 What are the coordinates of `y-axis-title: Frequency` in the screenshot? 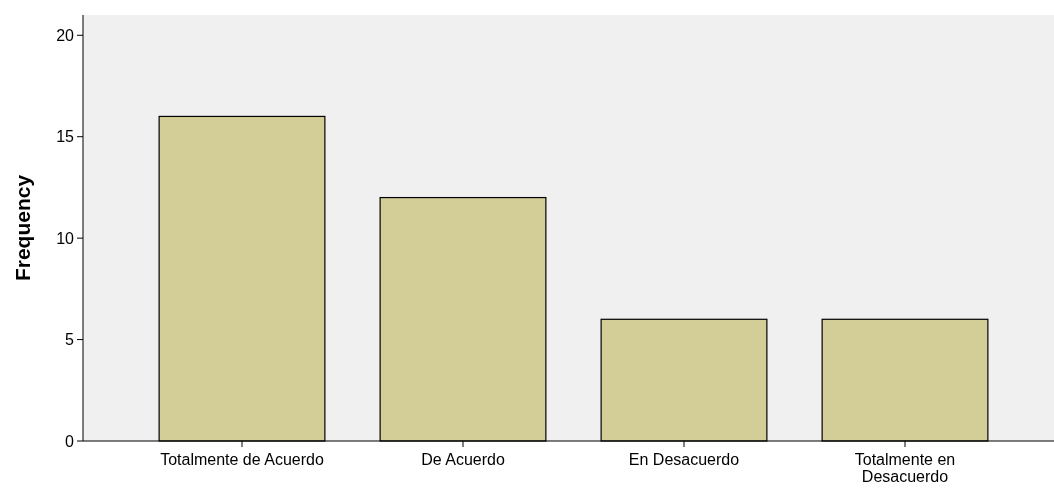 It's located at (22, 228).